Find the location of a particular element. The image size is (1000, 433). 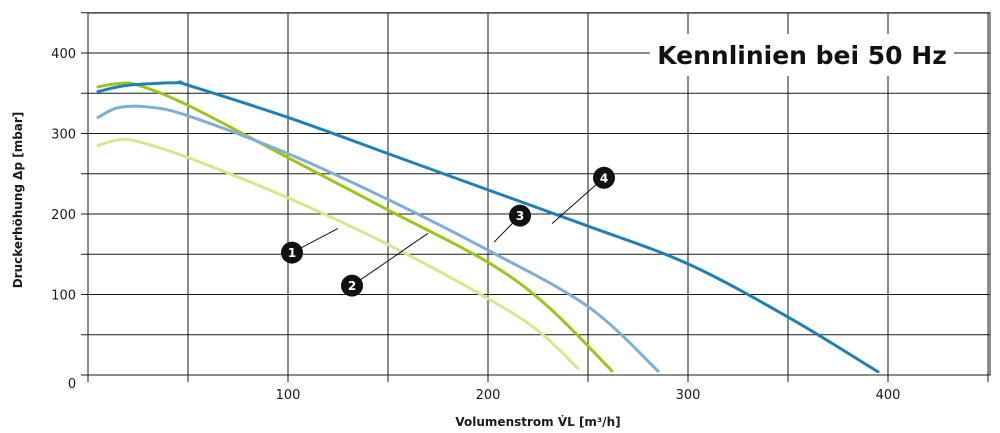

series-markers: 1 2 3 4 is located at coordinates (448, 231).